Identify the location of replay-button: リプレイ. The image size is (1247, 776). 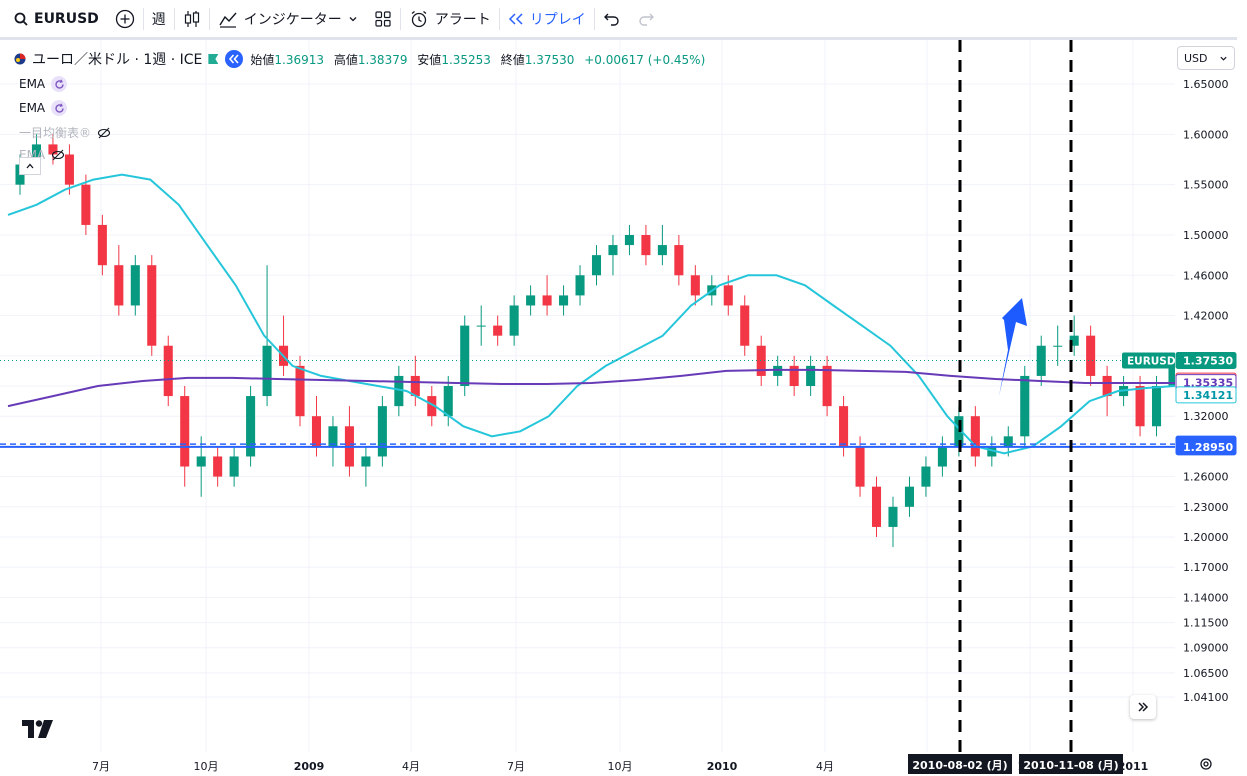
(547, 18).